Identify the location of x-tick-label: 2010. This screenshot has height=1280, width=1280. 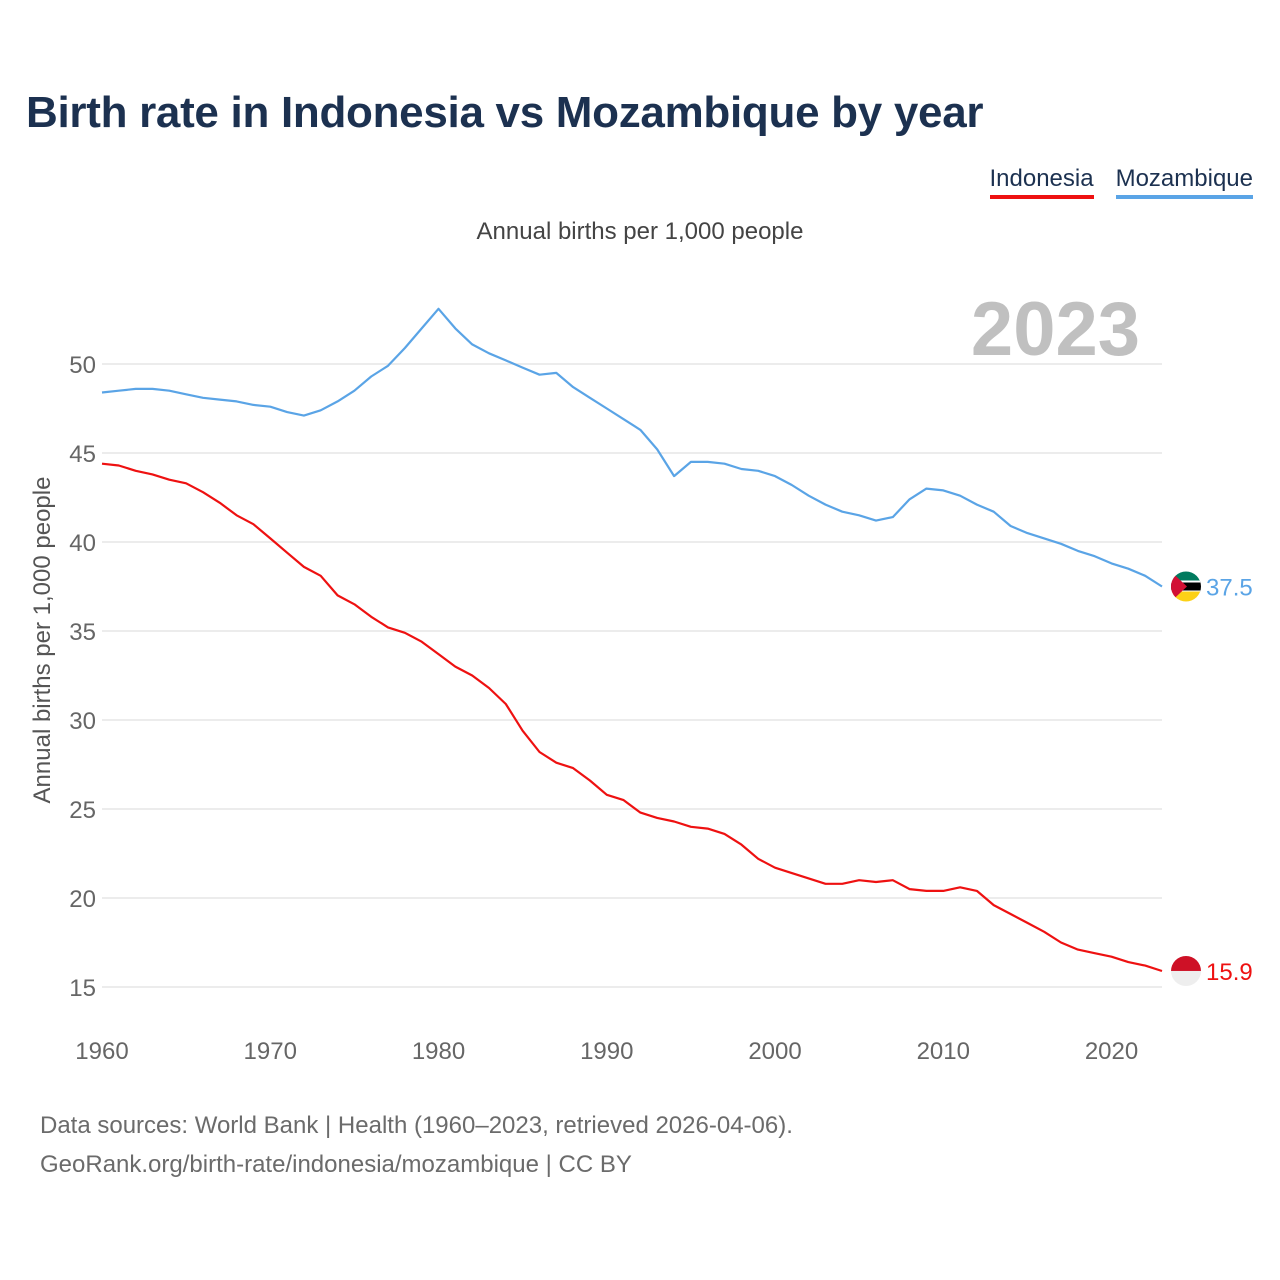
(943, 1051).